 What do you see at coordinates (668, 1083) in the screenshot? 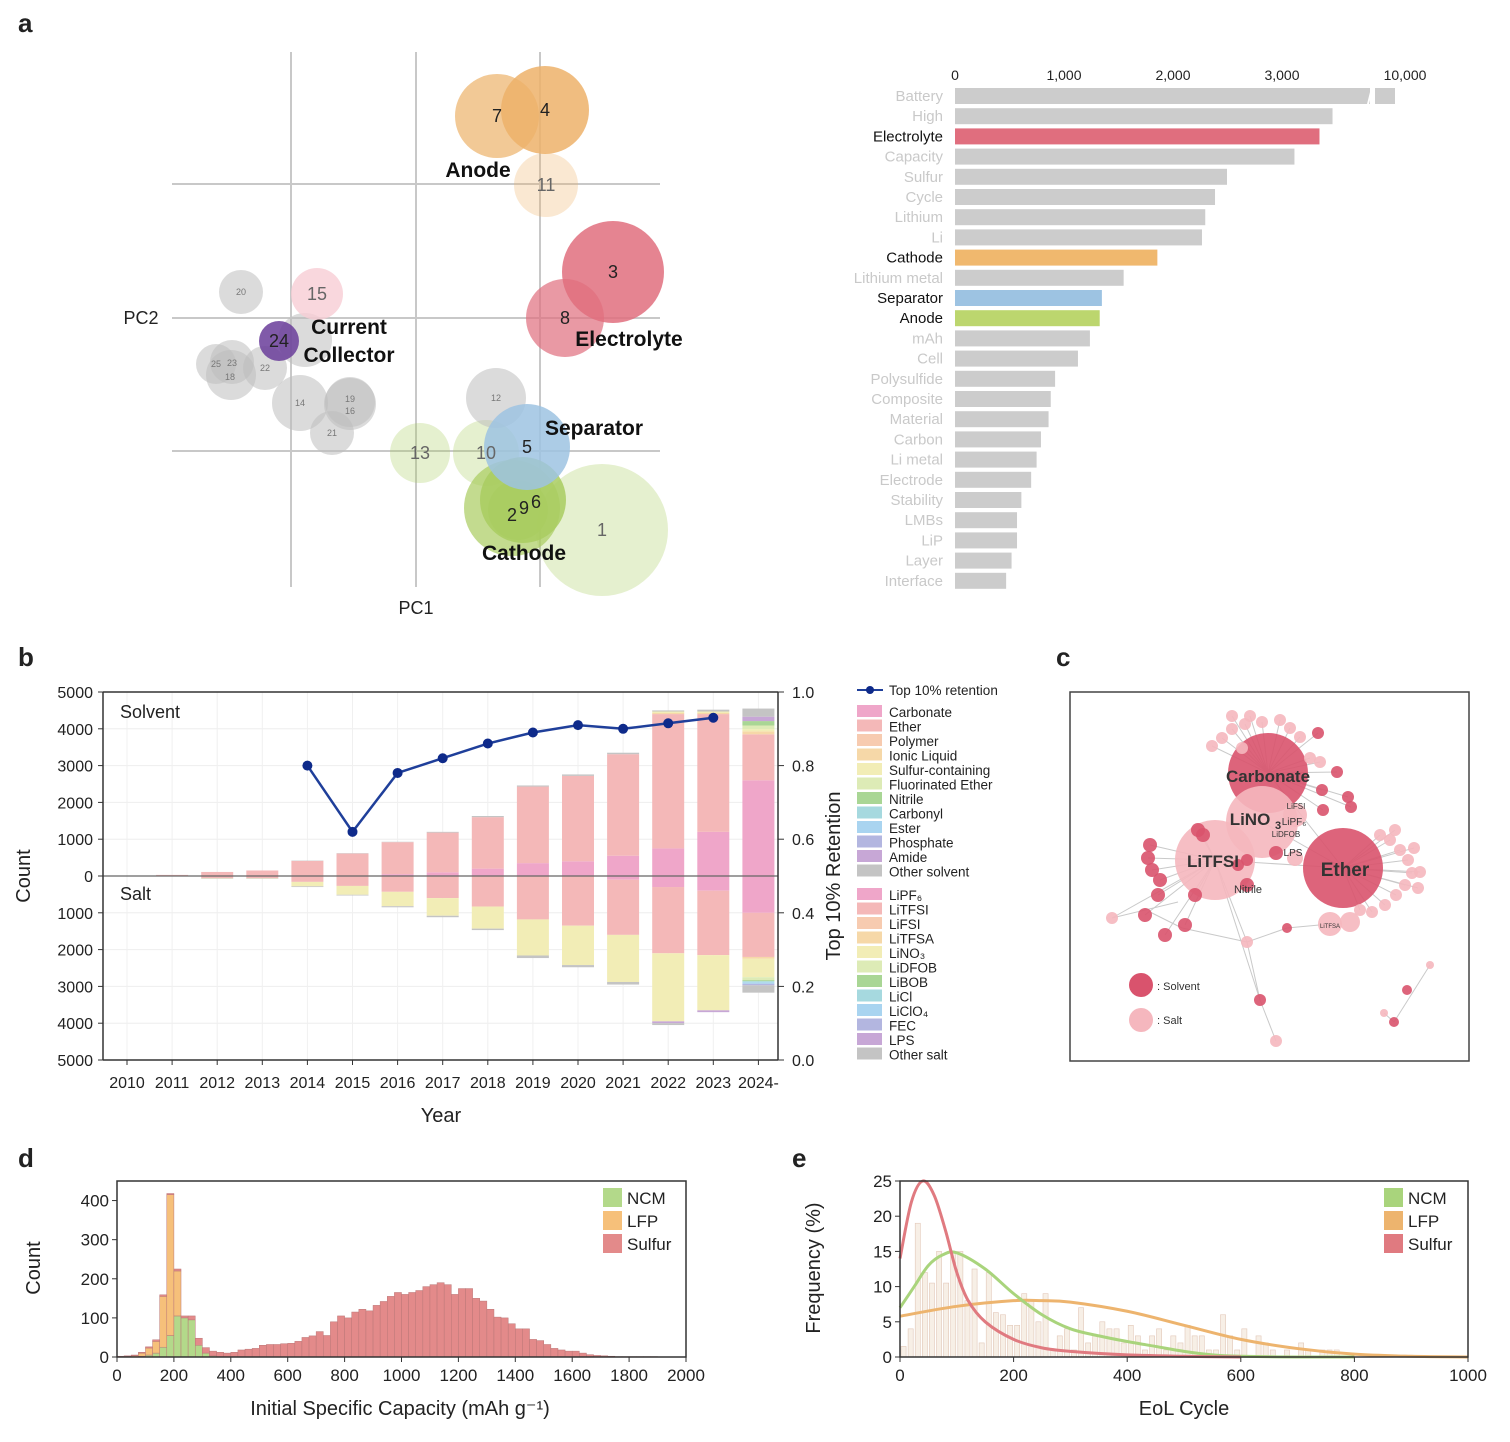
I see `x-tick-label: 2022` at bounding box center [668, 1083].